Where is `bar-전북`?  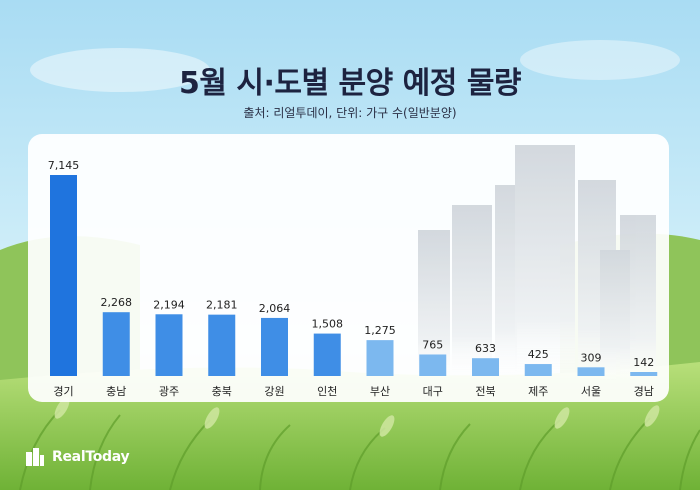 bar-전북 is located at coordinates (485, 367).